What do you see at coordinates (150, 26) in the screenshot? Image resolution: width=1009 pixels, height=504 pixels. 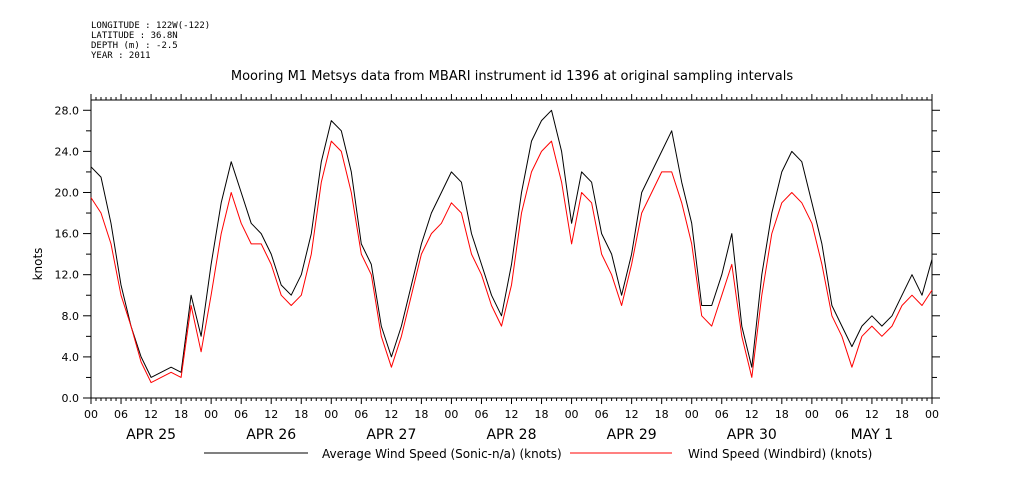 I see `longitude-label: LONGITUDE : 122W(-122)` at bounding box center [150, 26].